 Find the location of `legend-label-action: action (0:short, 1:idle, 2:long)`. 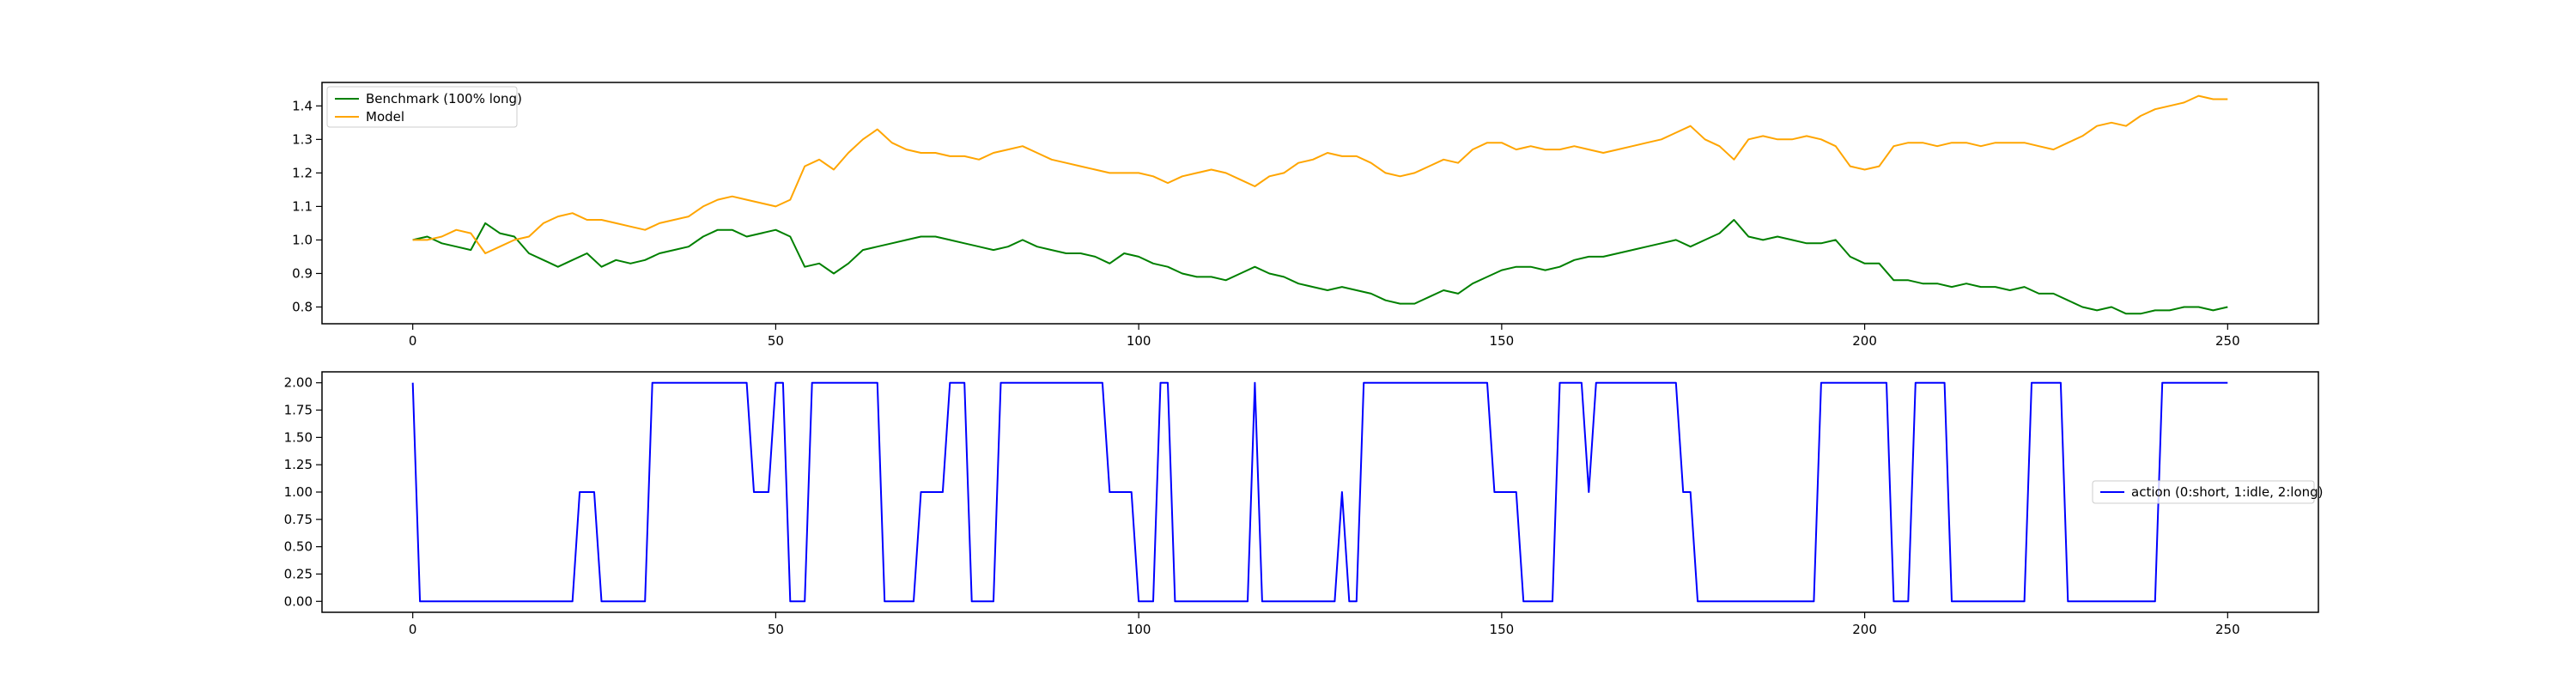

legend-label-action: action (0:short, 1:idle, 2:long) is located at coordinates (2228, 492).